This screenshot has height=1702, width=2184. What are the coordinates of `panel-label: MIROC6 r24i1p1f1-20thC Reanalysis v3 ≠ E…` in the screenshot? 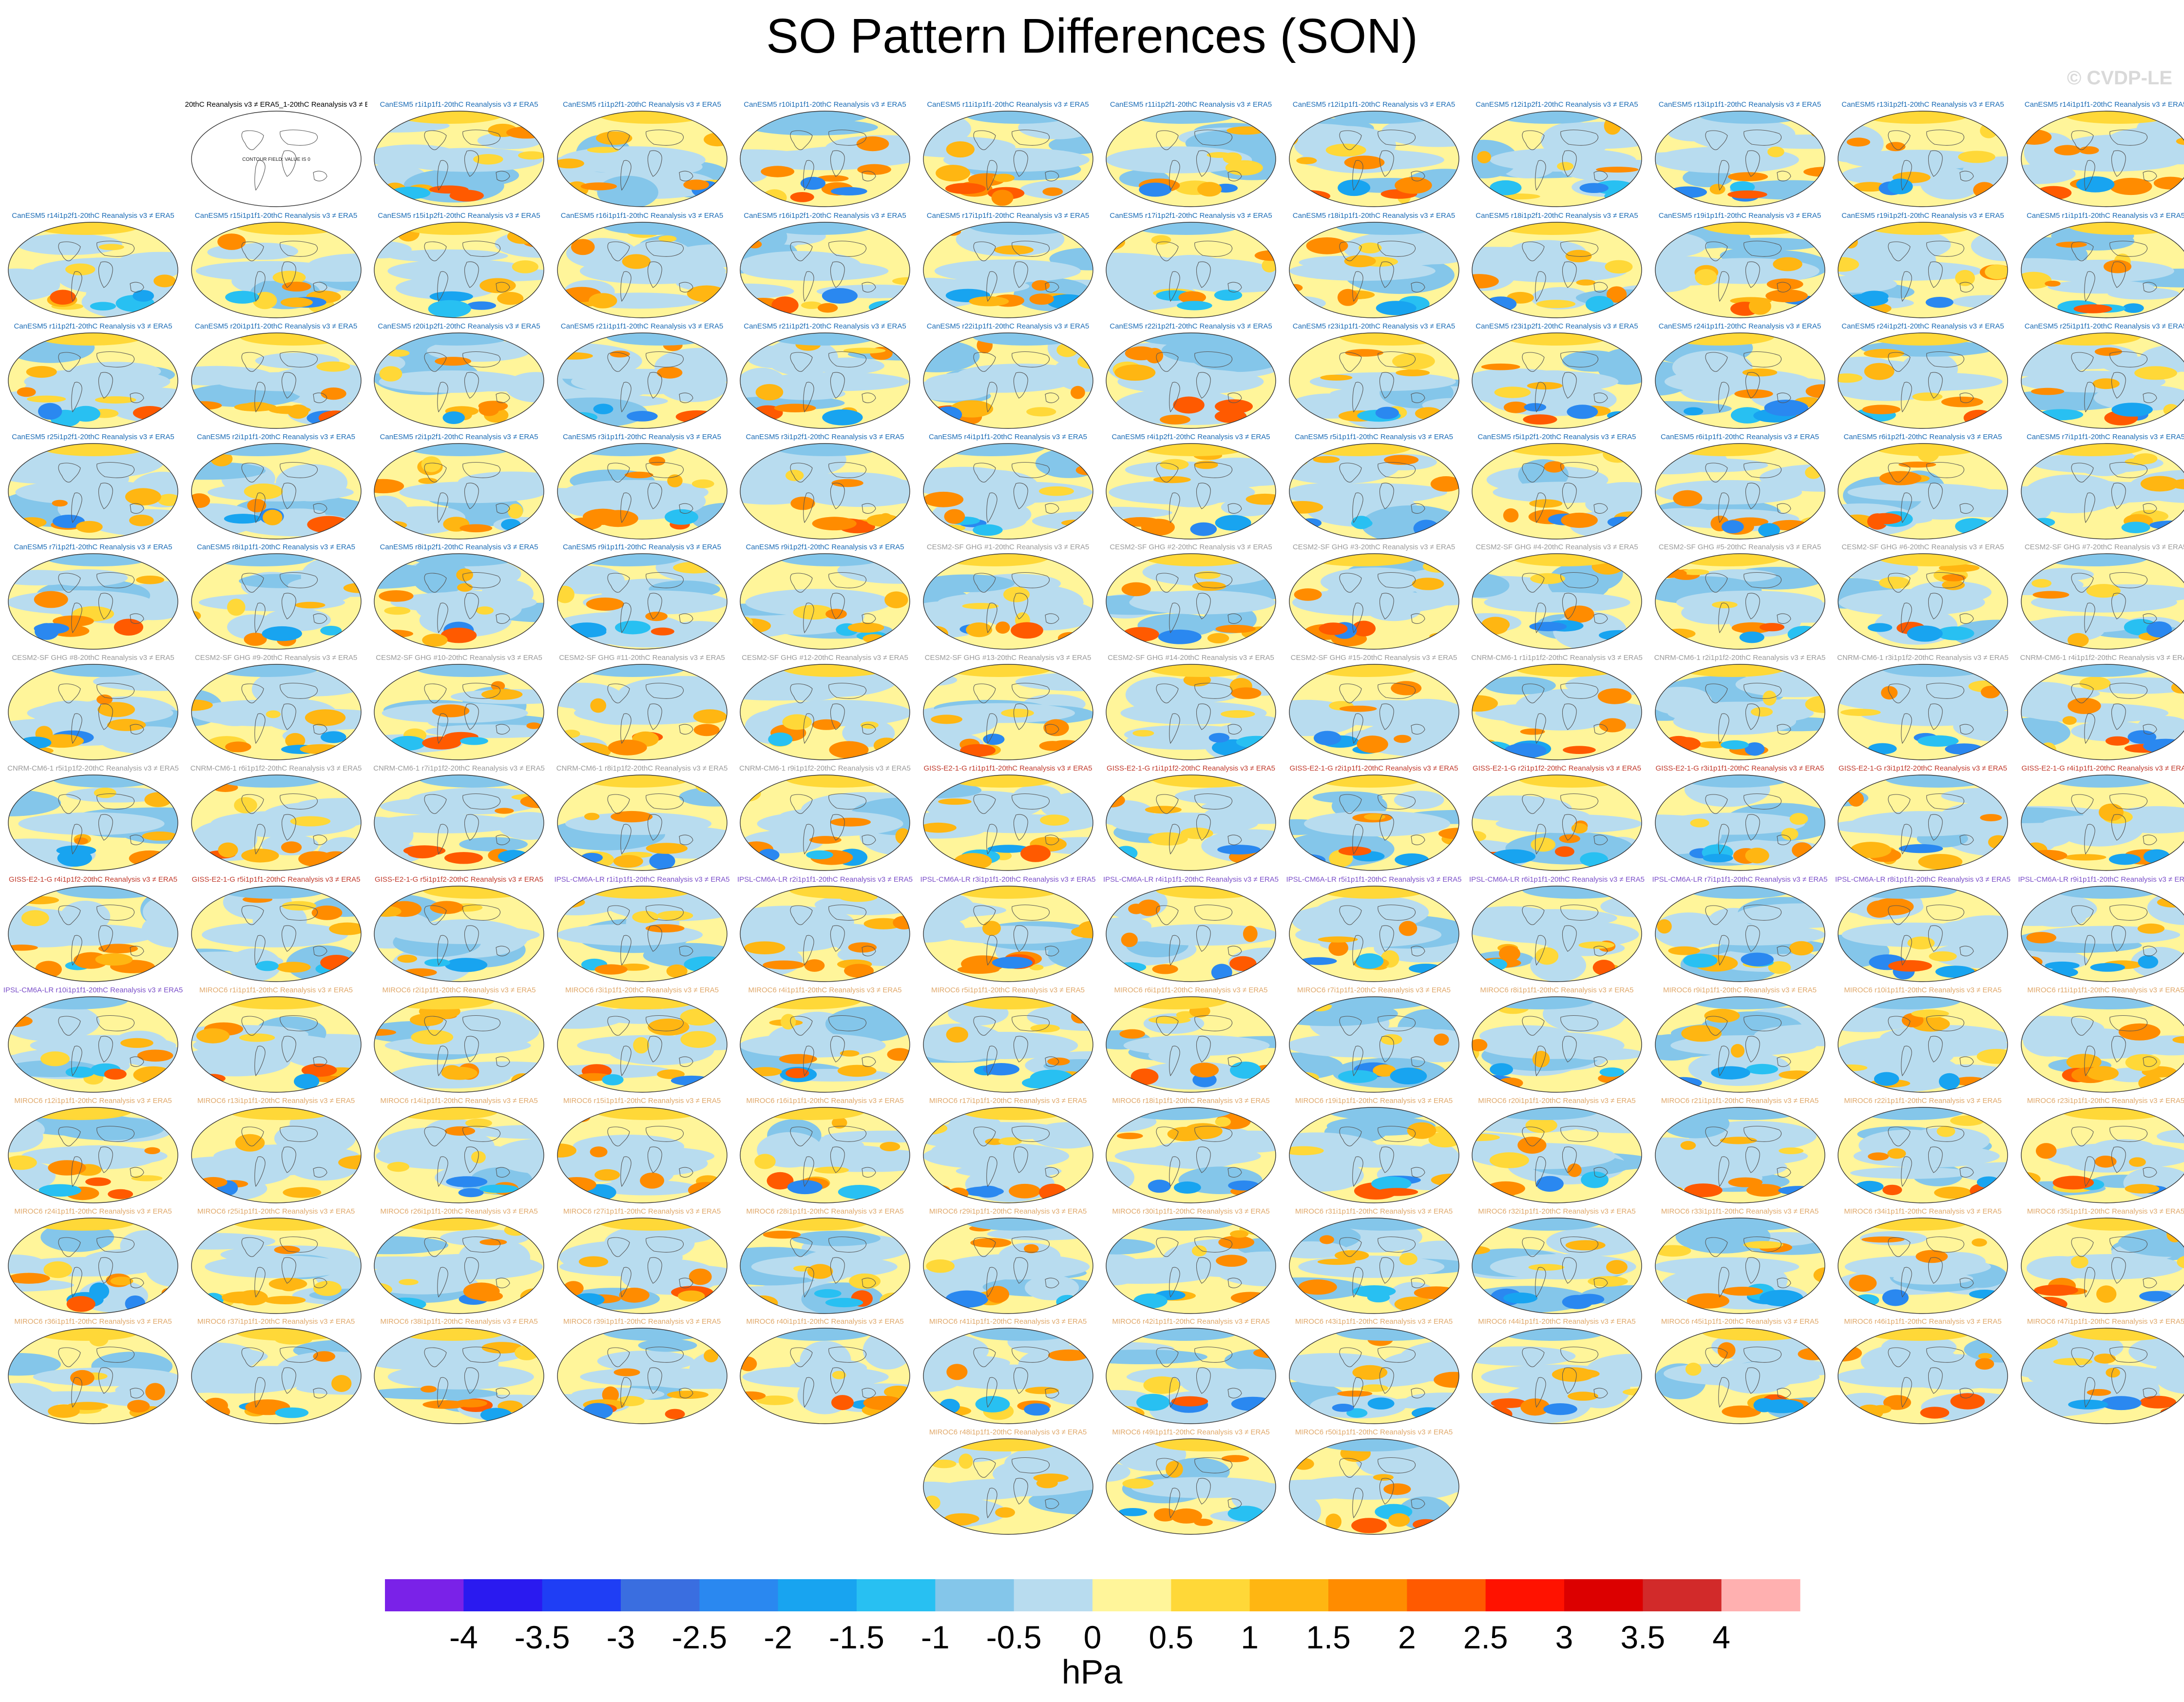 It's located at (93, 1211).